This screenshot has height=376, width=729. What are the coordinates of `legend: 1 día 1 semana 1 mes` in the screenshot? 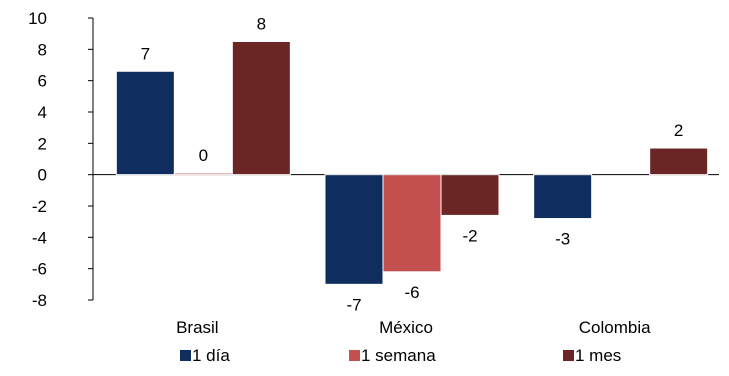 It's located at (400, 355).